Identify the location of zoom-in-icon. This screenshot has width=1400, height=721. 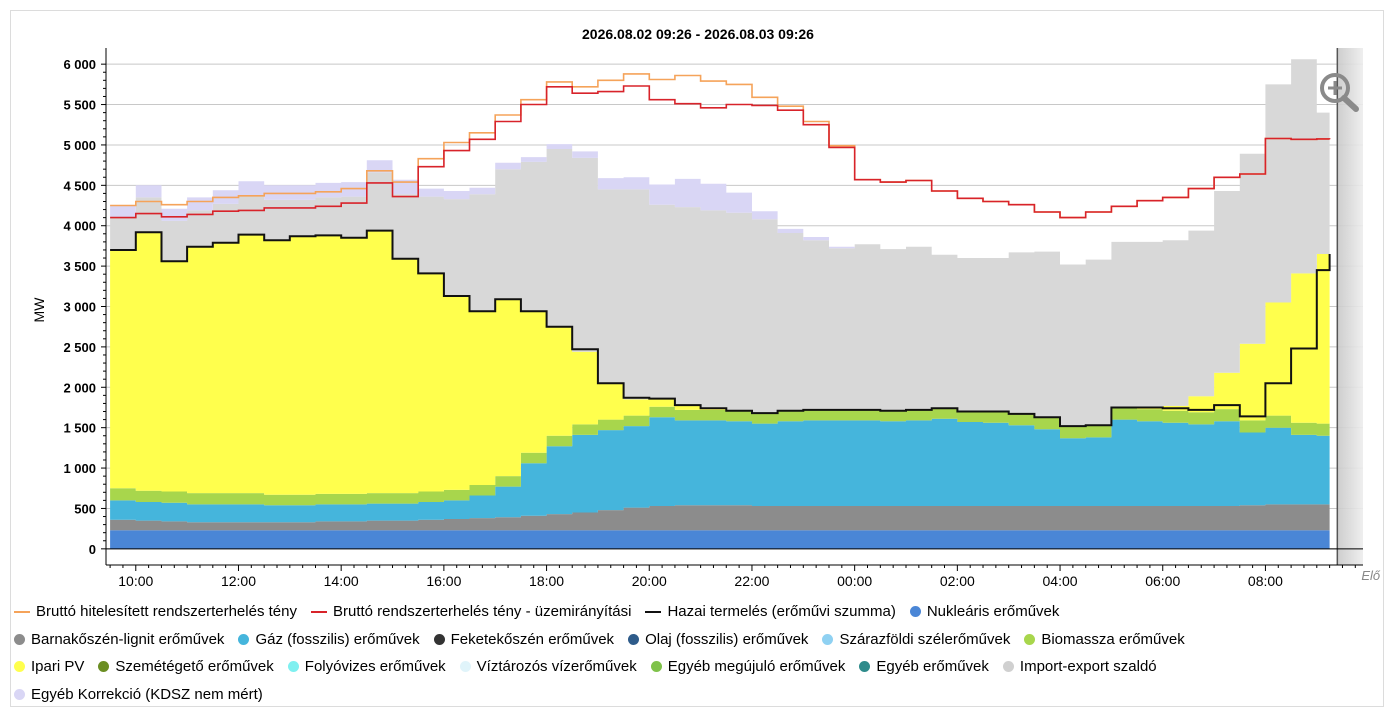
(1339, 92).